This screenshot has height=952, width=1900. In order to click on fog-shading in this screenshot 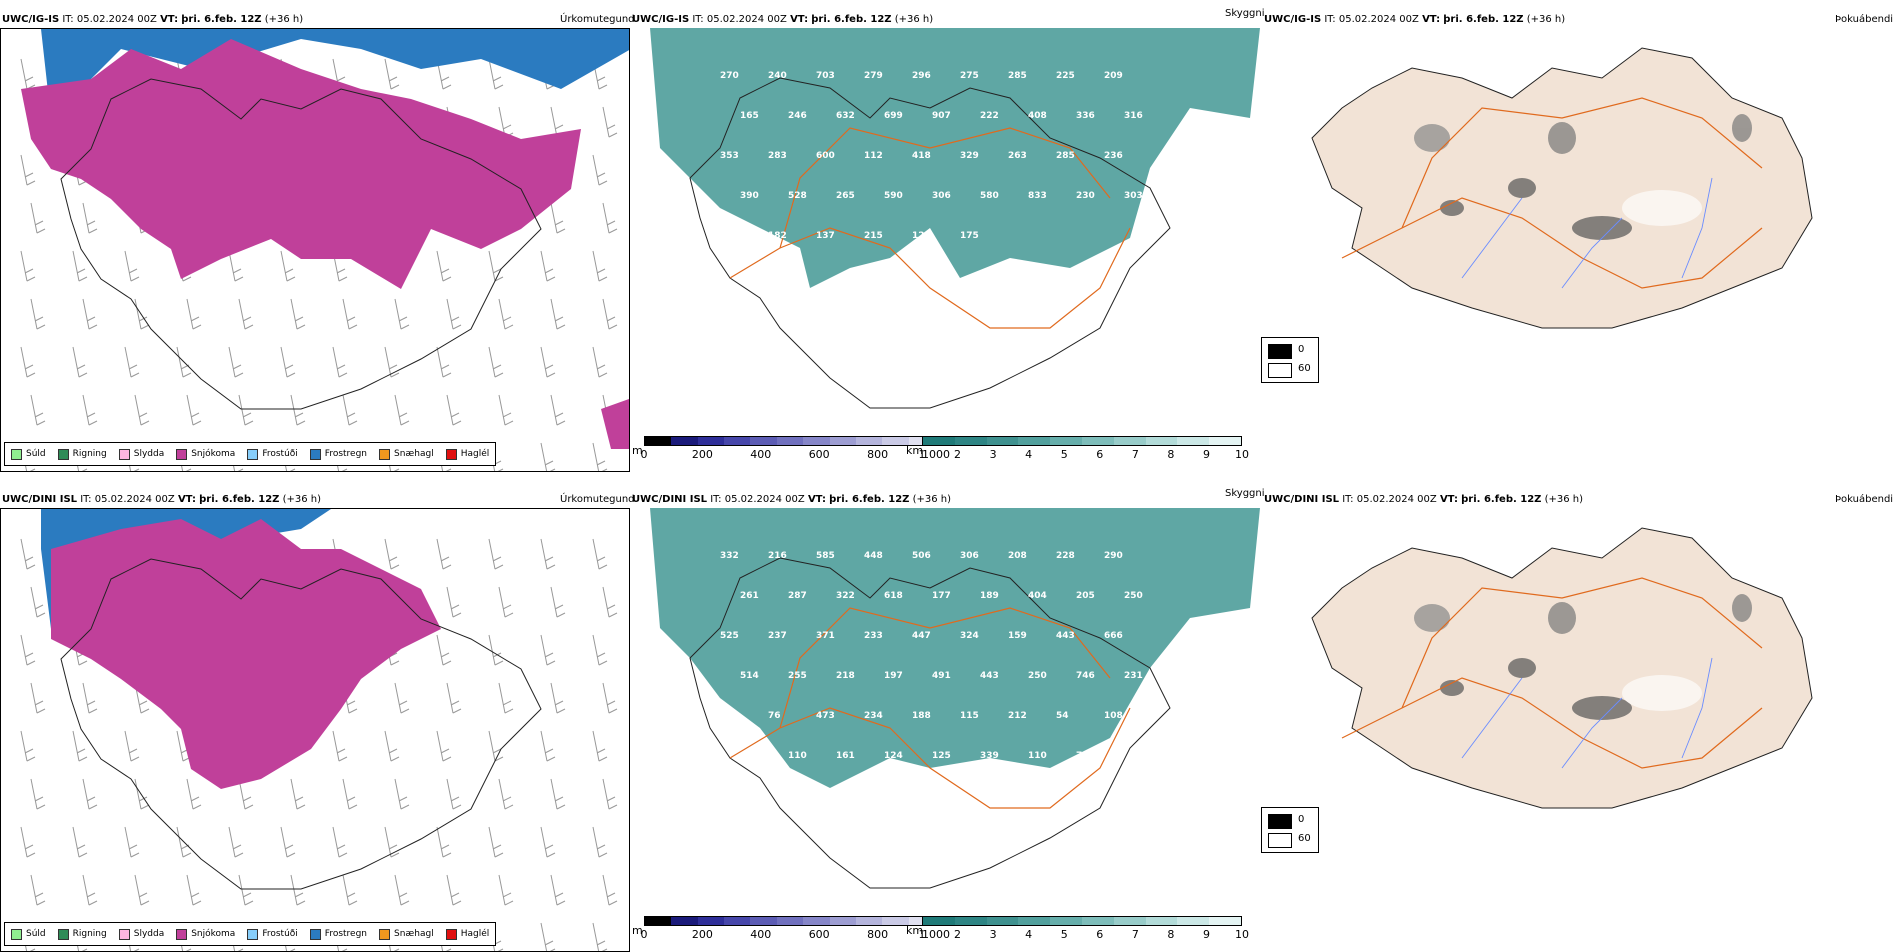, I will do `click(1583, 177)`.